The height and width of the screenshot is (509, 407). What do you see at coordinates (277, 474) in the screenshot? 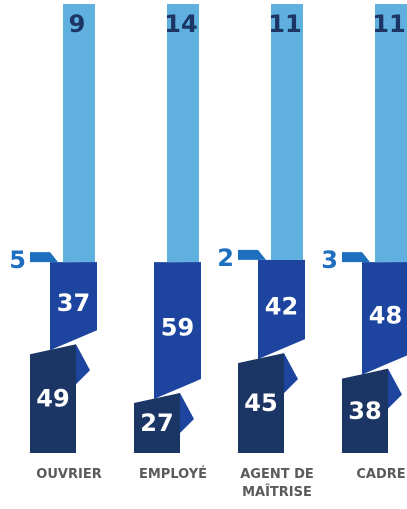
I see `category-label: AGENT DE` at bounding box center [277, 474].